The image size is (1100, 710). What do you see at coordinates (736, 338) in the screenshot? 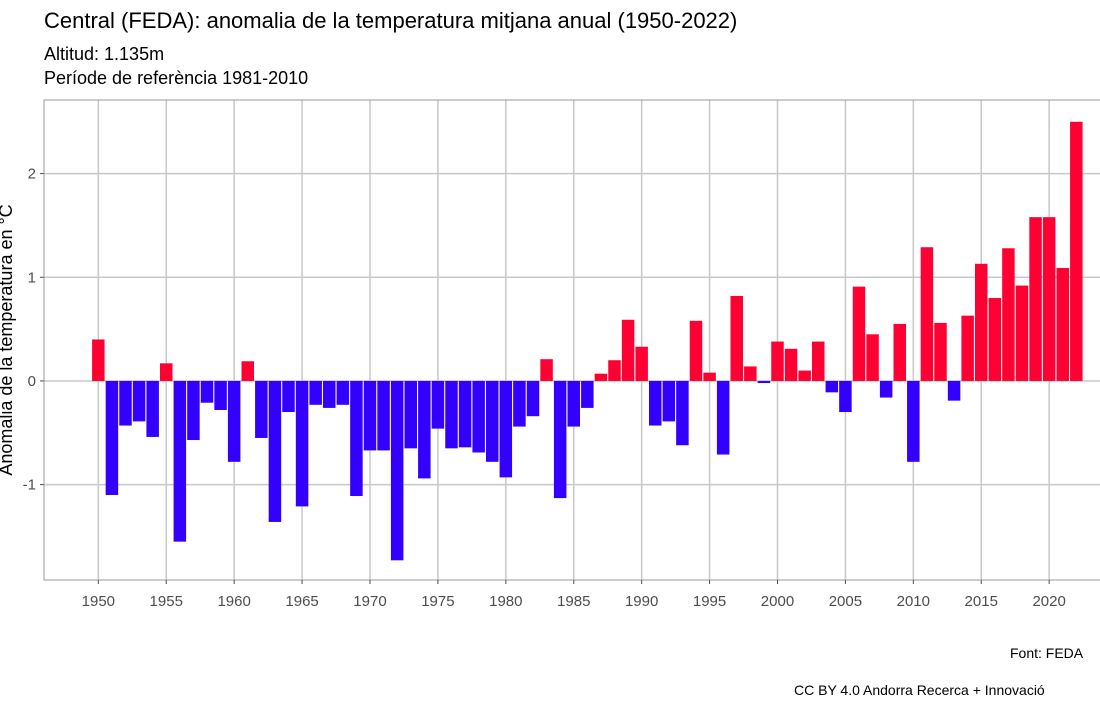
I see `bar-1997` at bounding box center [736, 338].